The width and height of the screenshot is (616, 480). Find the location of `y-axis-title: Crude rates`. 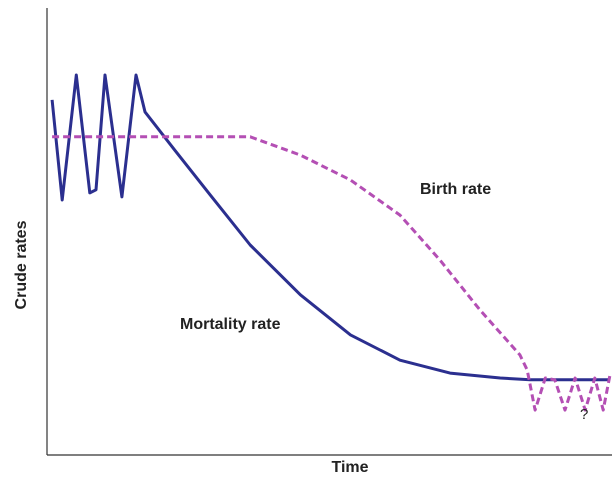

y-axis-title: Crude rates is located at coordinates (21, 264).